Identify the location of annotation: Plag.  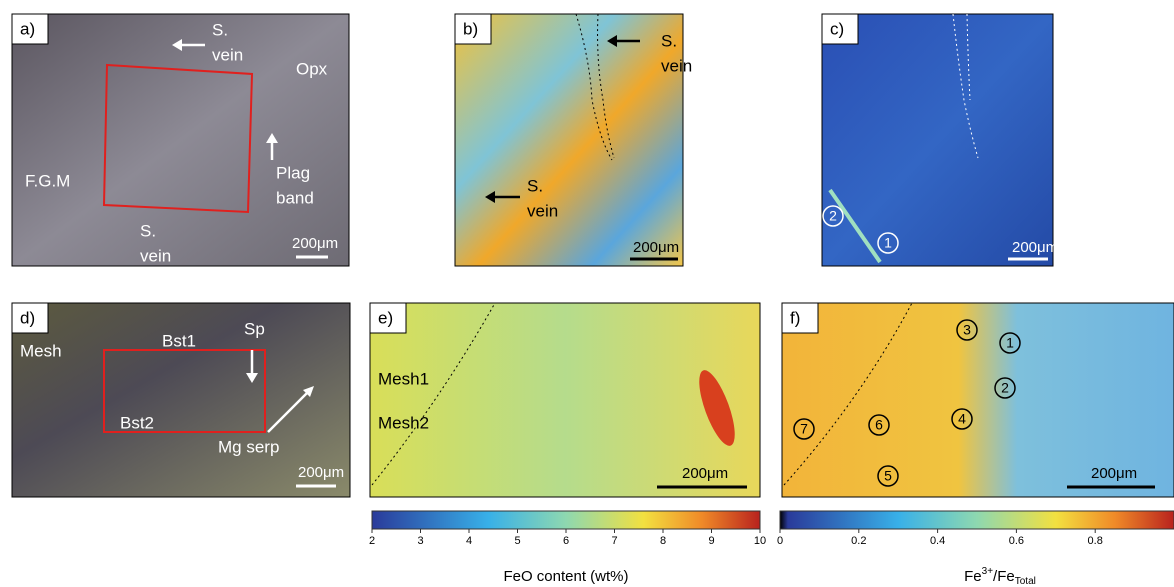
(293, 172).